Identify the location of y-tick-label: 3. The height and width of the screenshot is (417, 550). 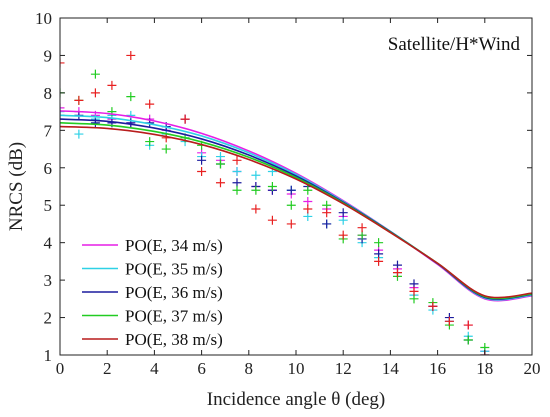
(48, 280).